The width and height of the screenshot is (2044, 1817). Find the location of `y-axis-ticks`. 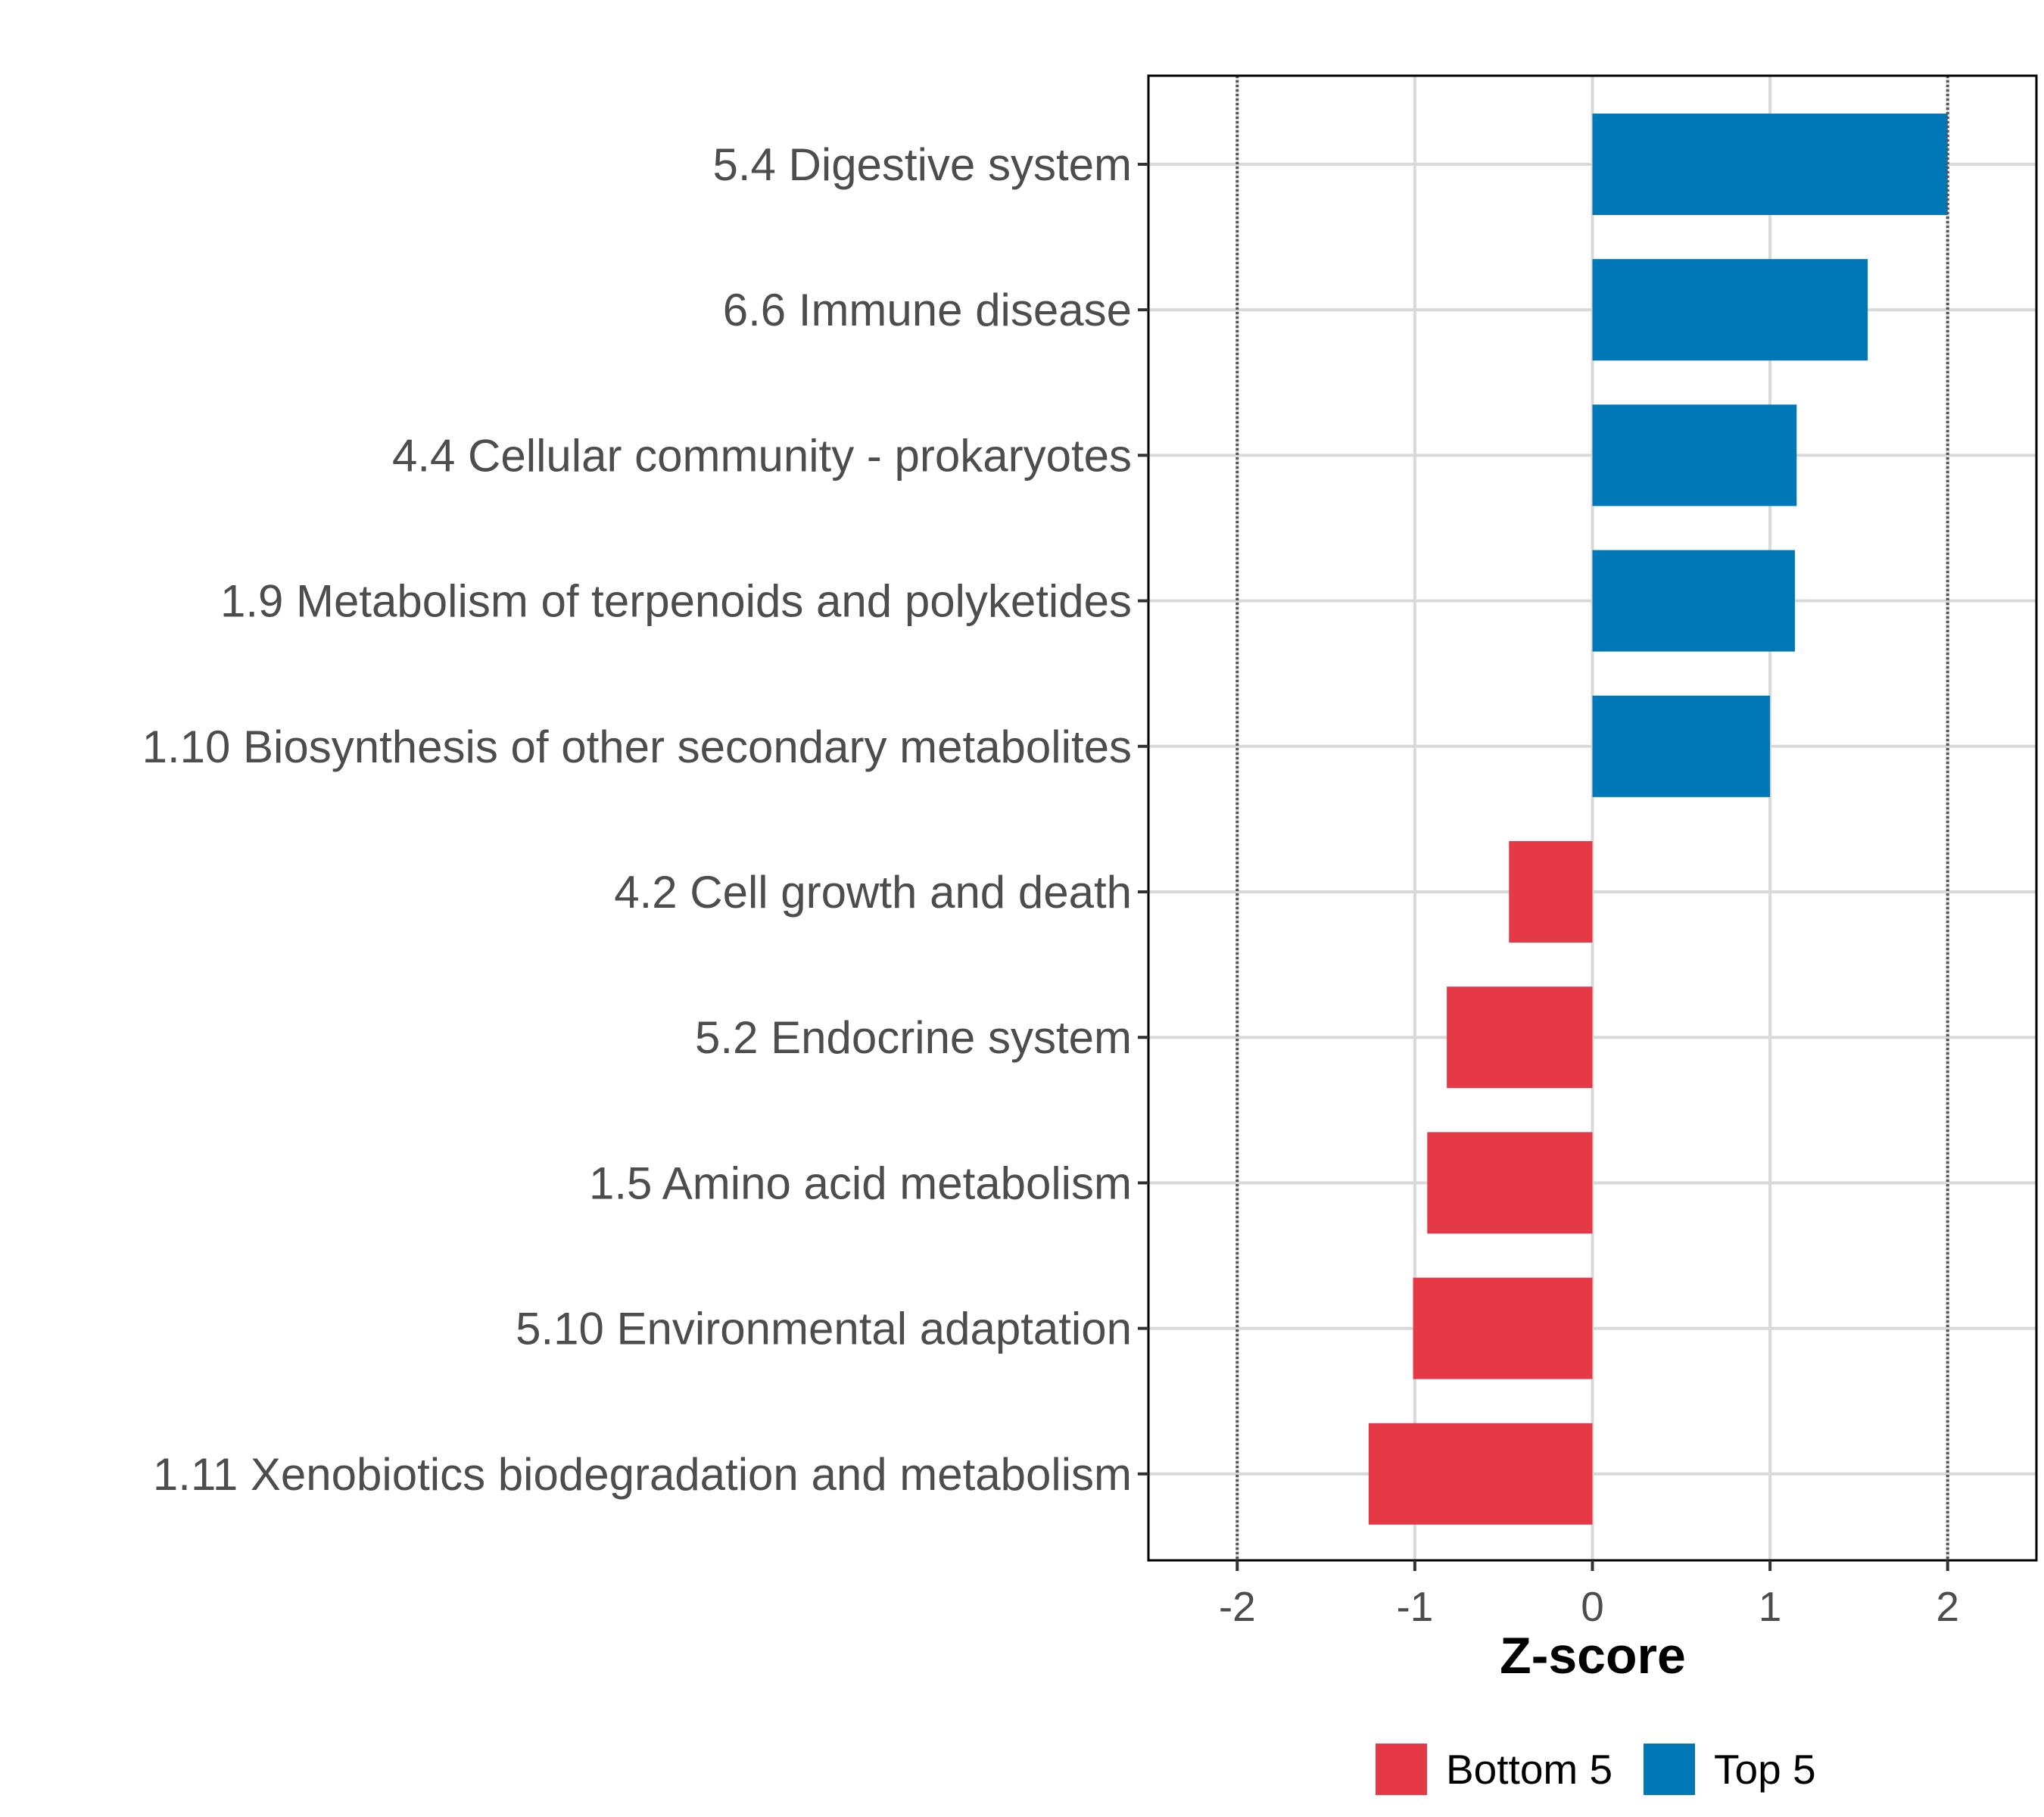

y-axis-ticks is located at coordinates (1143, 819).